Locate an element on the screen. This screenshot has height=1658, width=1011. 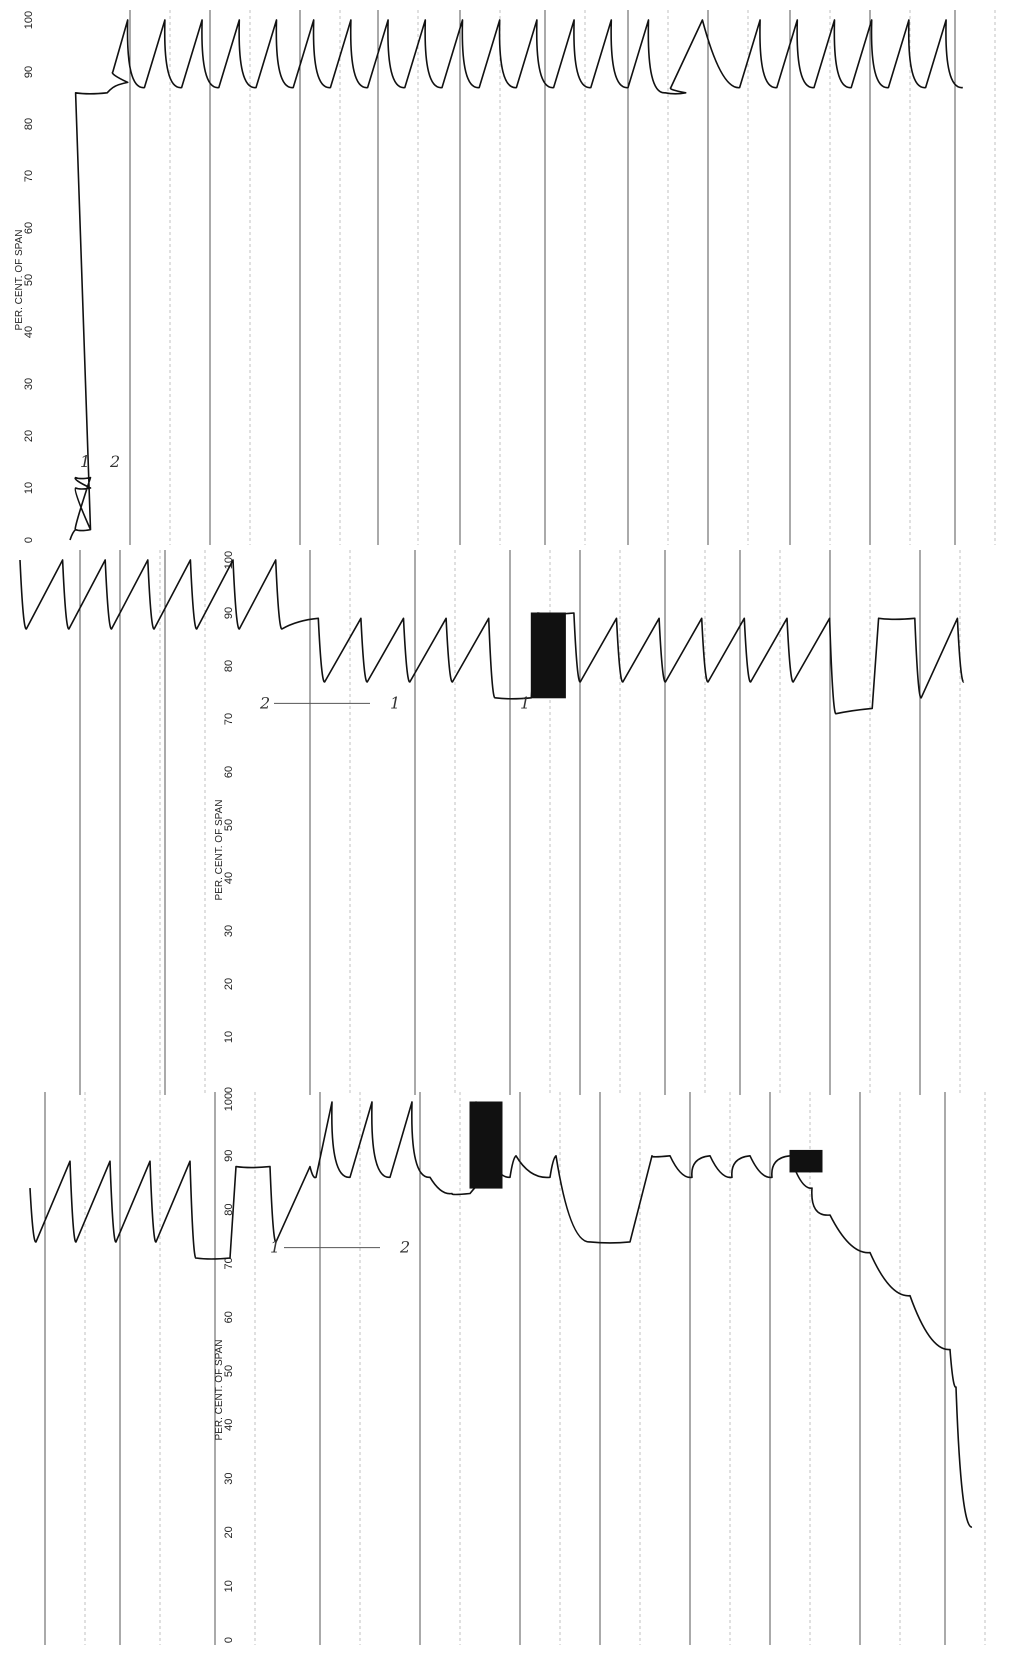
pressure-trace is located at coordinates (492, 637).